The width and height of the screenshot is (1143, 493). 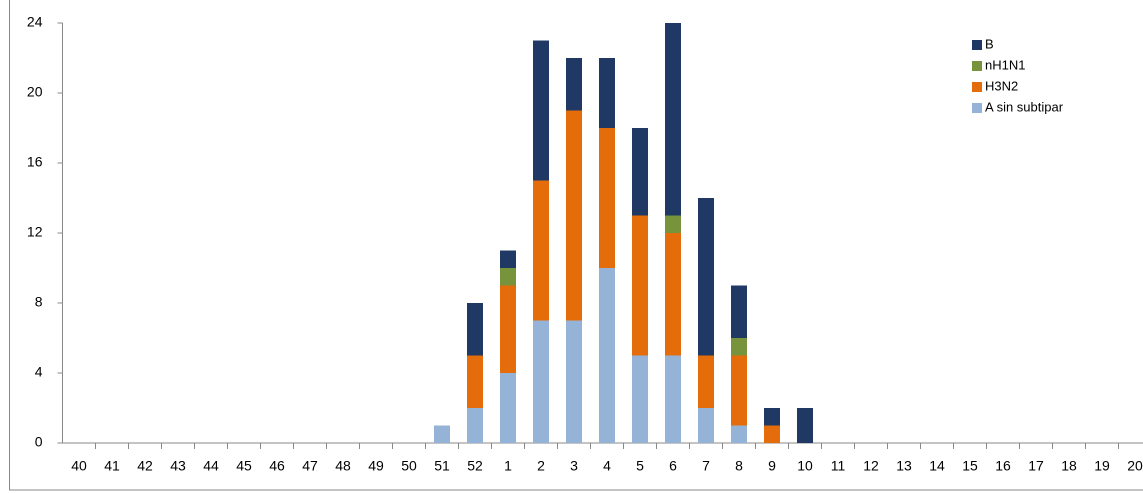 What do you see at coordinates (772, 466) in the screenshot?
I see `x-tick-label: 9` at bounding box center [772, 466].